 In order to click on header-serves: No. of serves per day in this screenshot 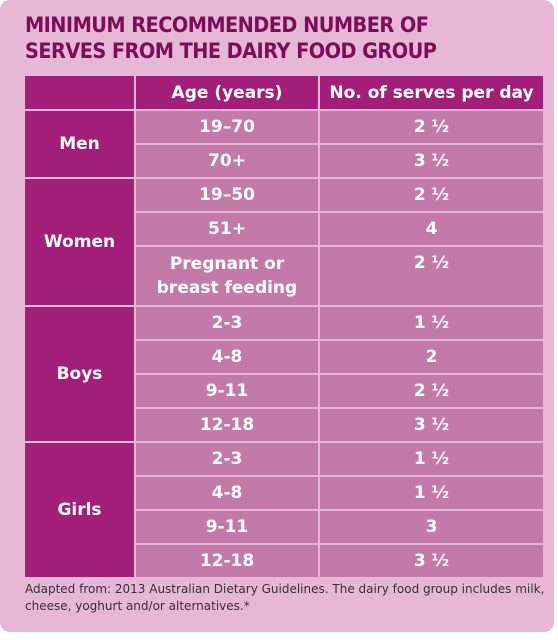, I will do `click(430, 93)`.